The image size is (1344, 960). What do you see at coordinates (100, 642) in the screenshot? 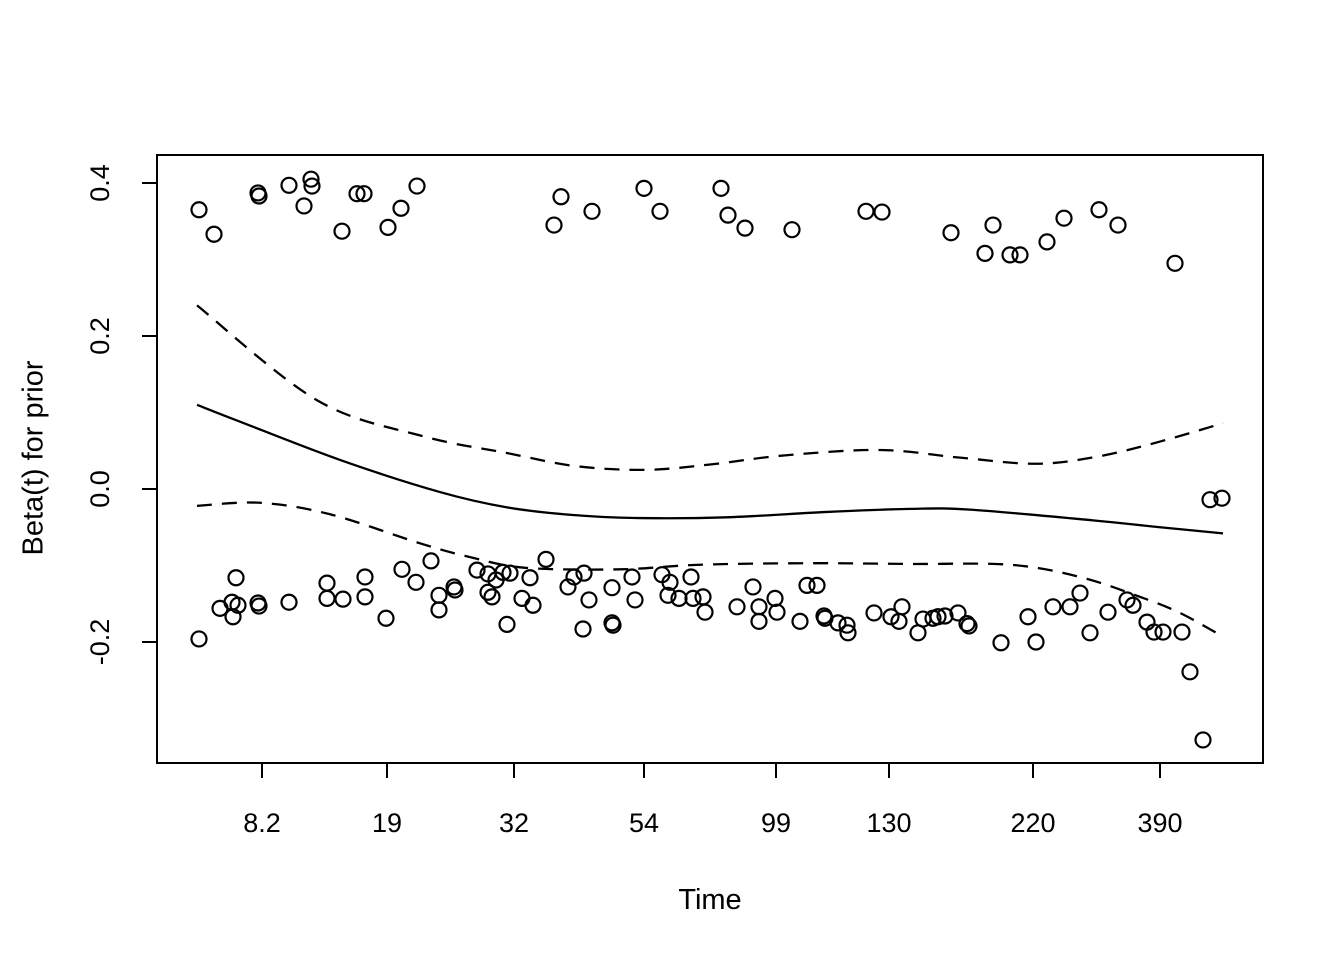
I see `y-tick-label: -0.2` at bounding box center [100, 642].